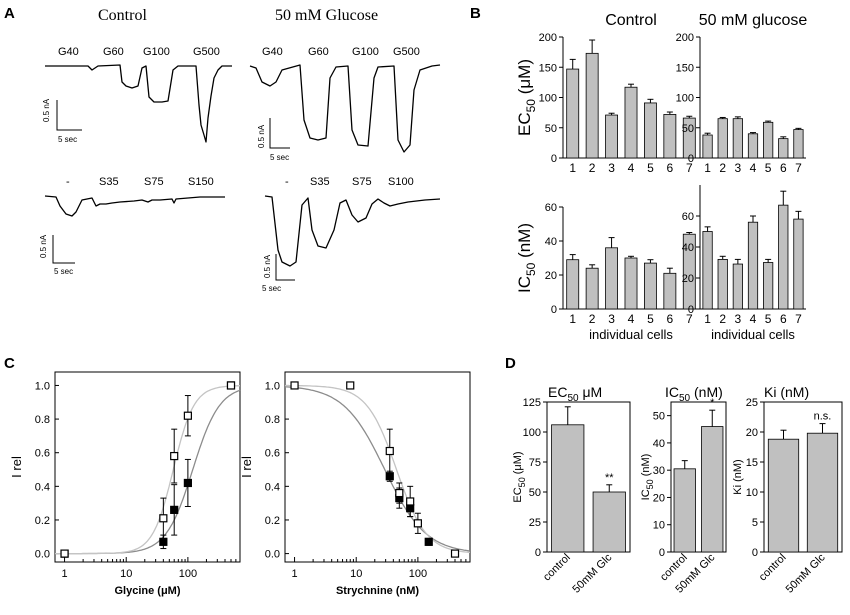 This screenshot has width=850, height=615. Describe the element at coordinates (362, 182) in the screenshot. I see `label-s75-glucose: S75` at that location.